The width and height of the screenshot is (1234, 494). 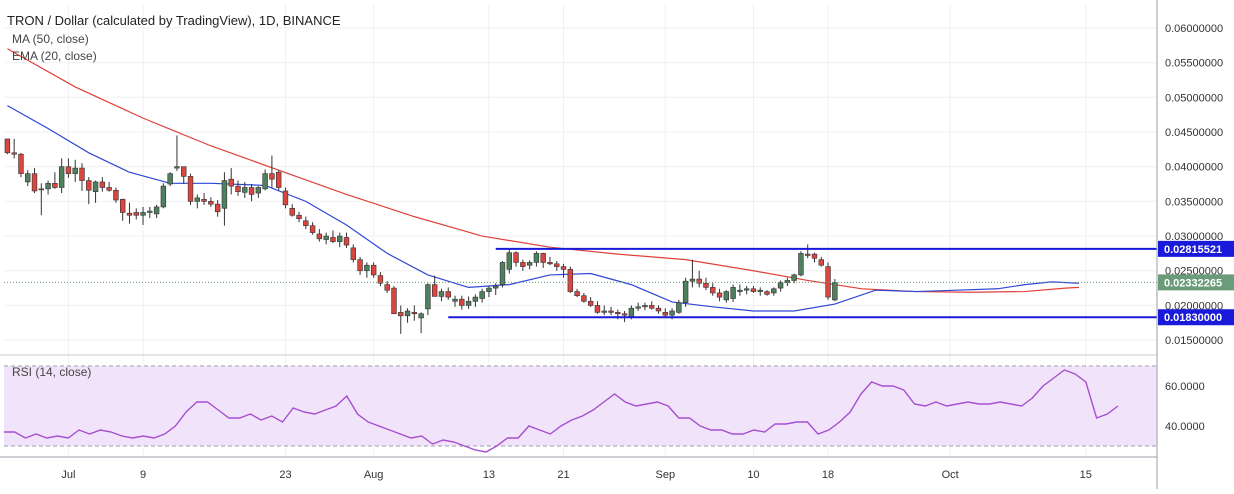 What do you see at coordinates (1193, 283) in the screenshot?
I see `last-price-label: 0.02332265` at bounding box center [1193, 283].